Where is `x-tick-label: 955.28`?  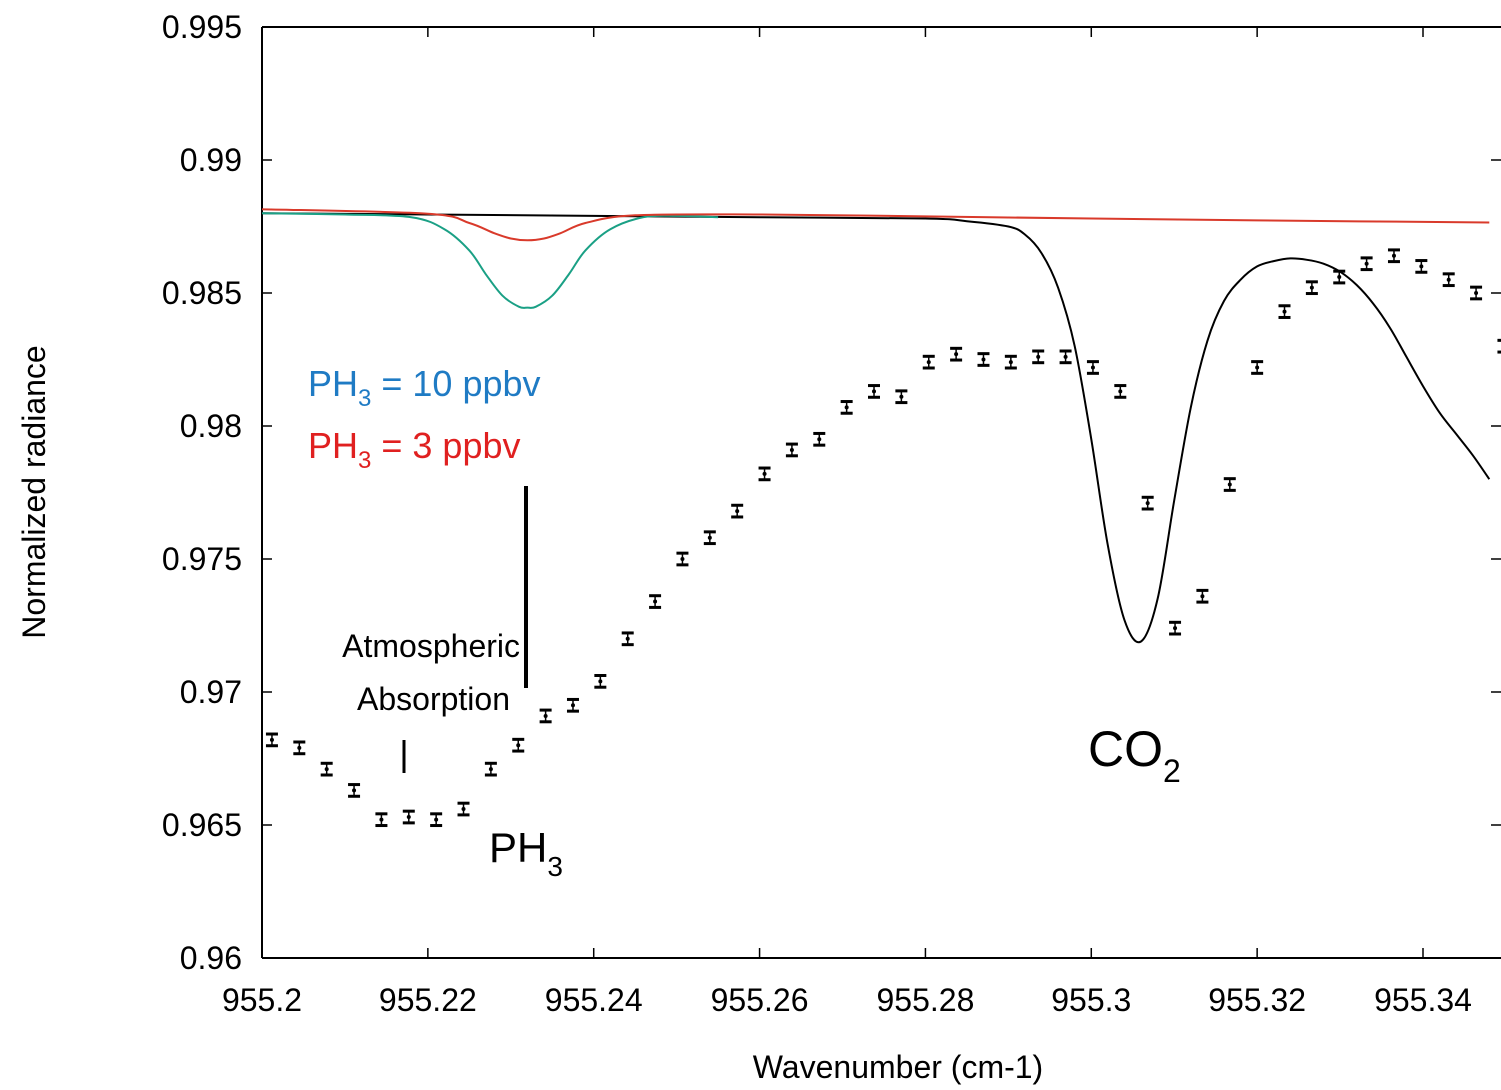
x-tick-label: 955.28 is located at coordinates (925, 1000).